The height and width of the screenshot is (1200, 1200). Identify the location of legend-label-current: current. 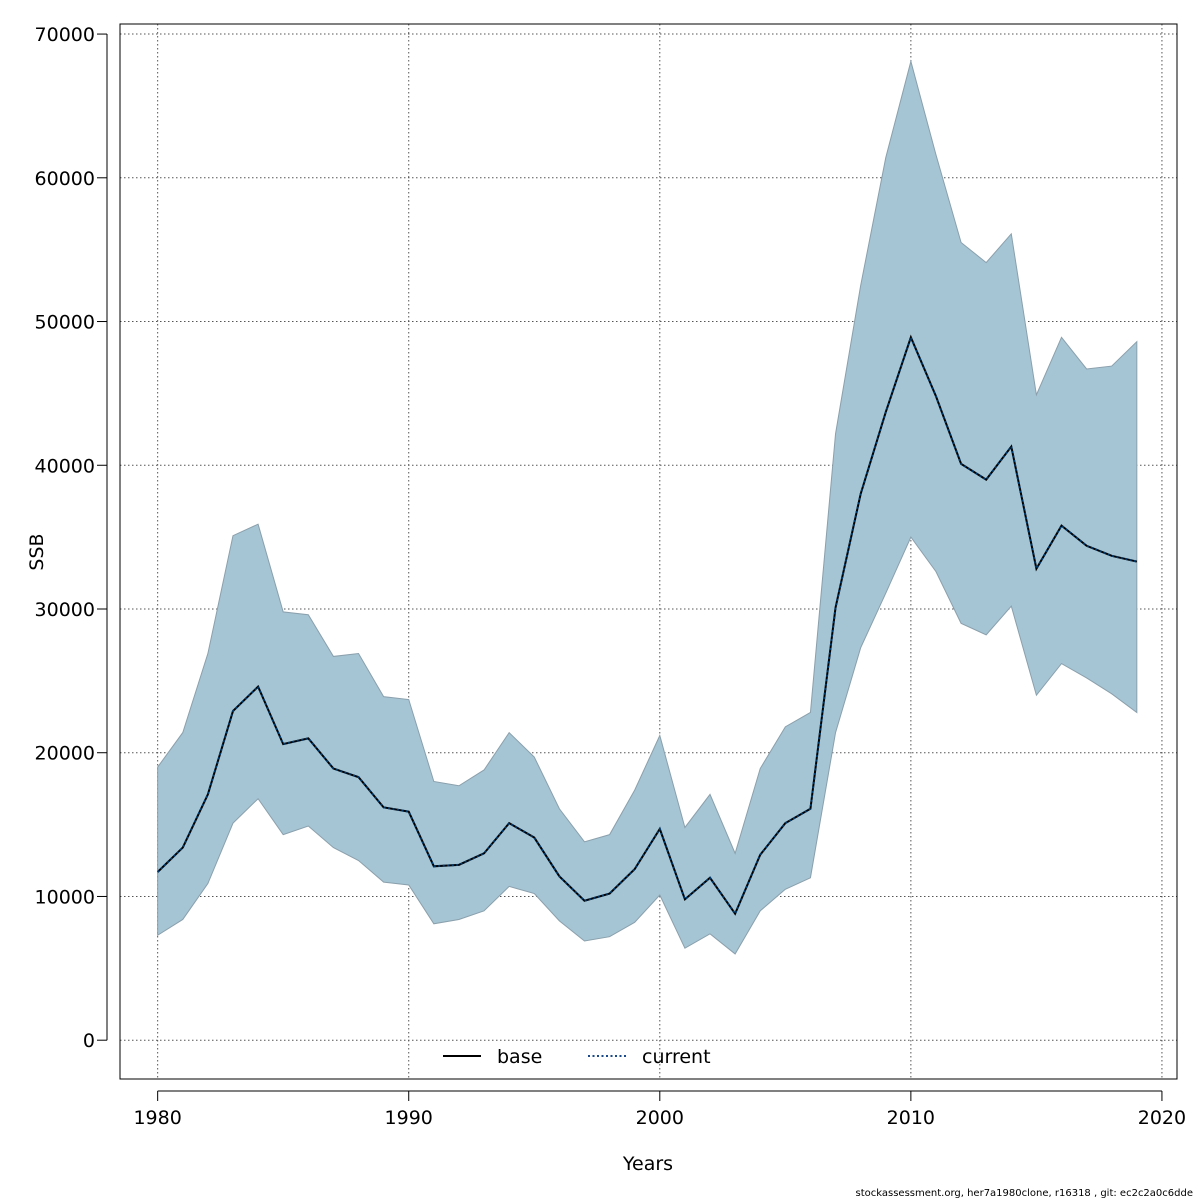
(676, 1057).